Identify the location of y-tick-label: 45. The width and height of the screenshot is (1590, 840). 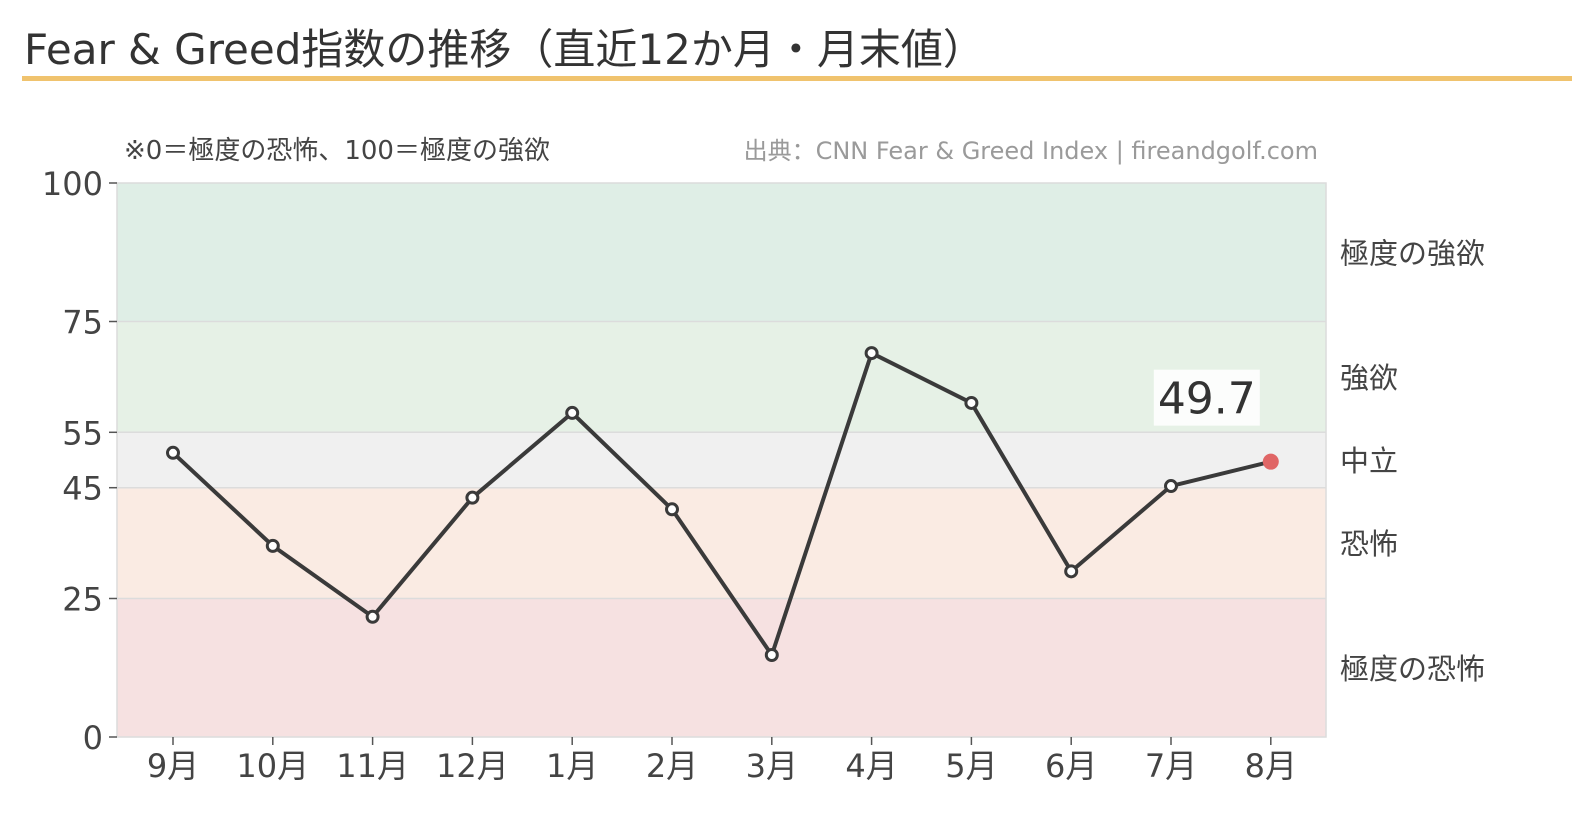
(82, 489).